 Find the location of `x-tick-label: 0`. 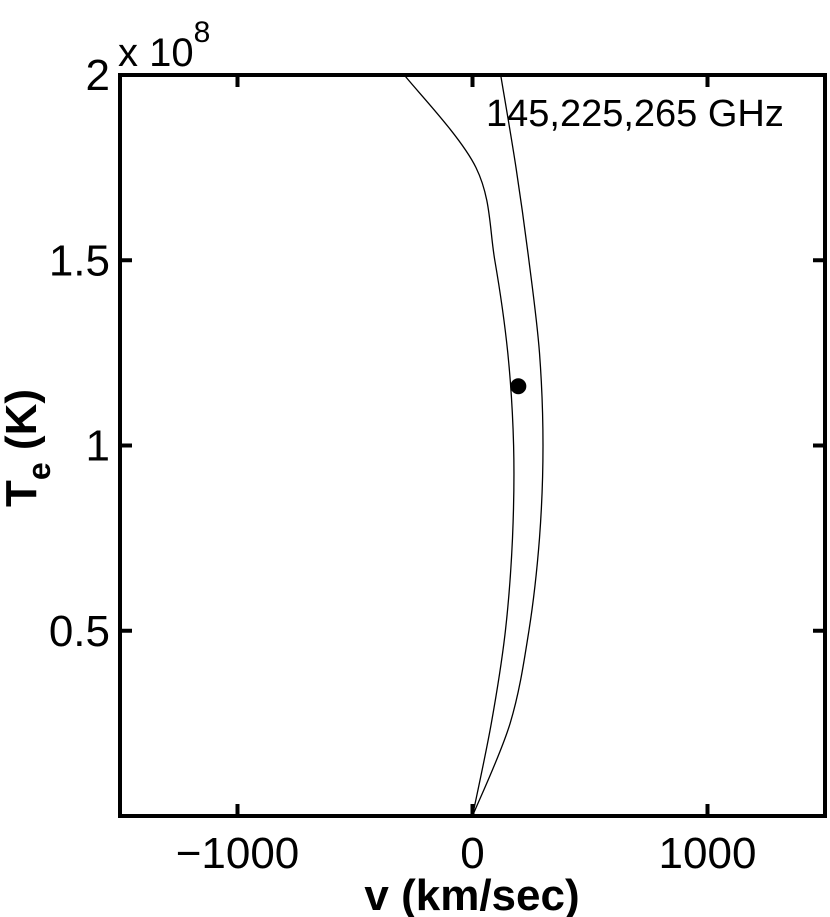

x-tick-label: 0 is located at coordinates (472, 853).